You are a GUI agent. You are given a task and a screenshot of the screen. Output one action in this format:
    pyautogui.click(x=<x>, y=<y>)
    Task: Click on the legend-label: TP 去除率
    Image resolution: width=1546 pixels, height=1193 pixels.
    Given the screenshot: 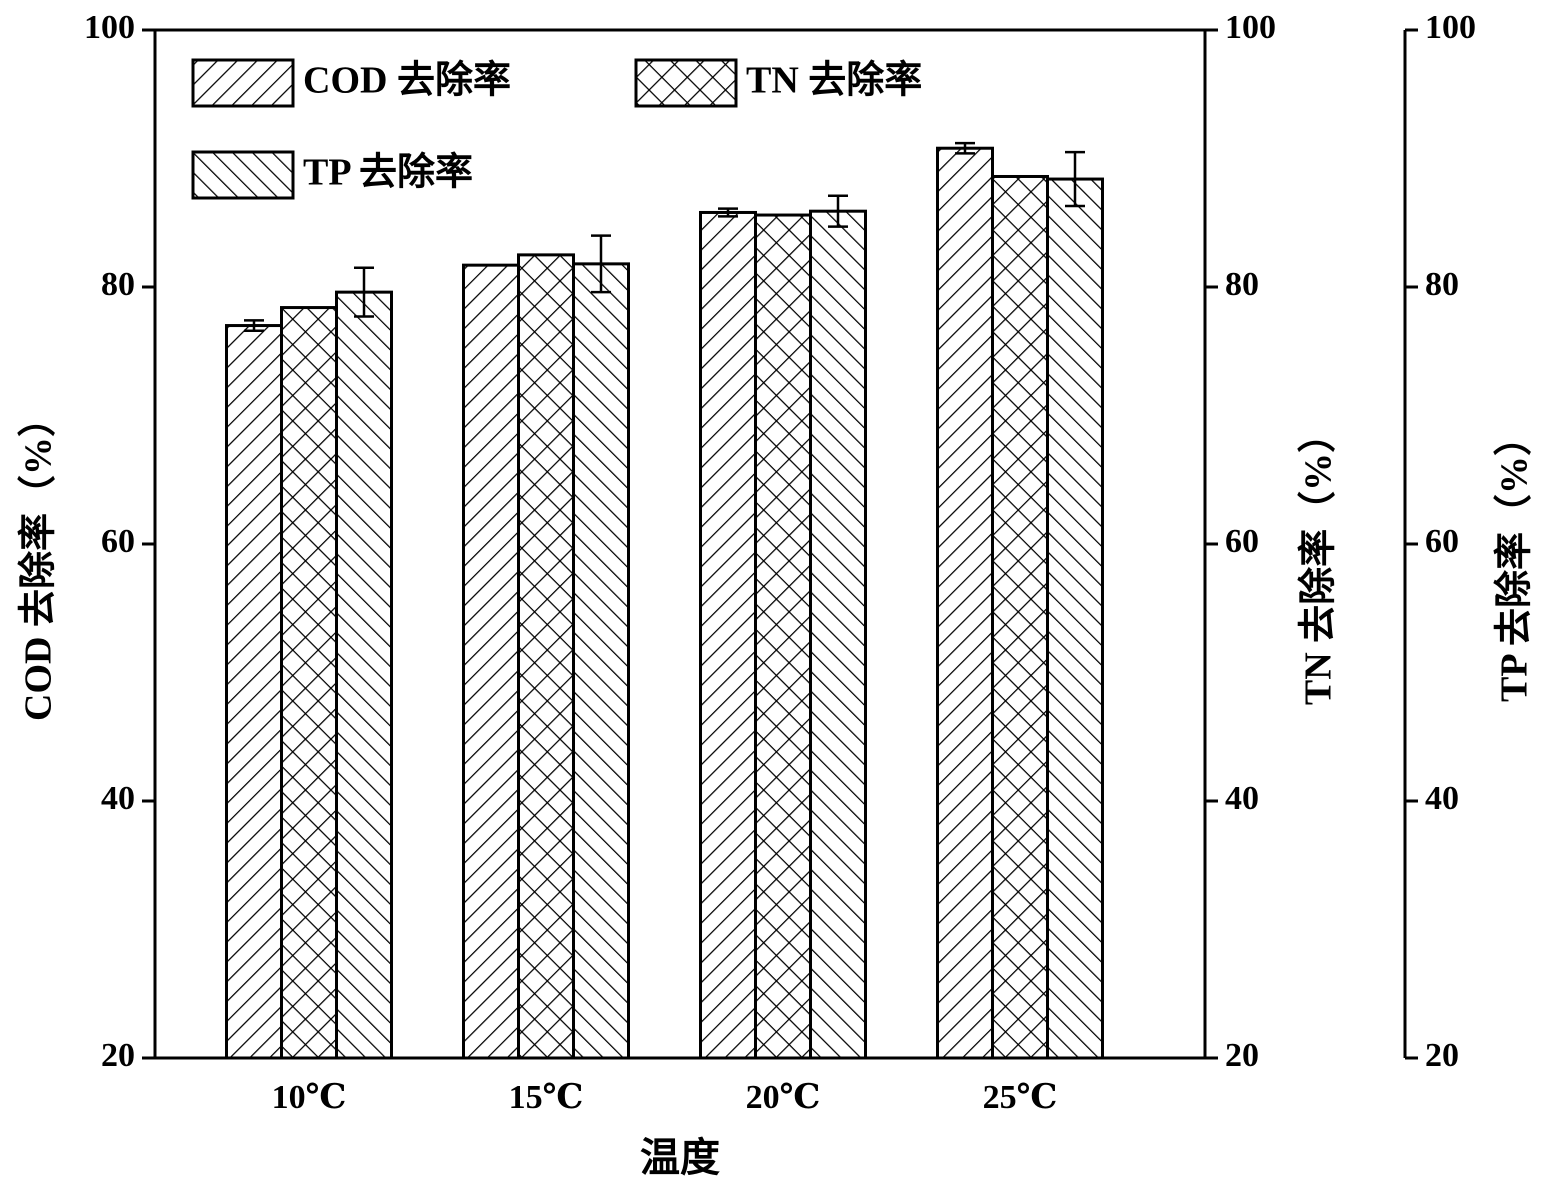 What is the action you would take?
    pyautogui.click(x=388, y=172)
    